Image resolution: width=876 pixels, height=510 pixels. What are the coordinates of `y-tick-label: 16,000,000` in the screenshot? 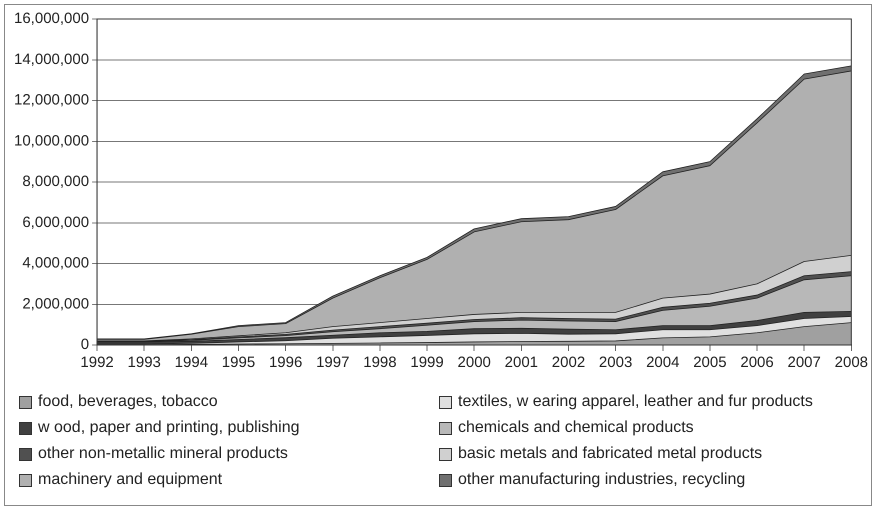 It's located at (52, 19).